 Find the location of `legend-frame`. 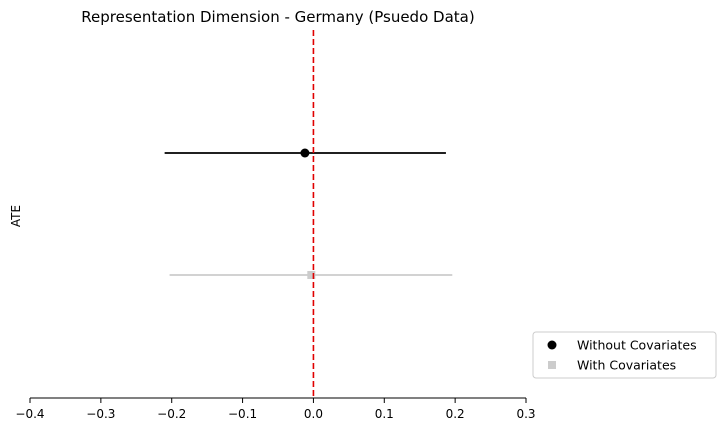

legend-frame is located at coordinates (624, 355).